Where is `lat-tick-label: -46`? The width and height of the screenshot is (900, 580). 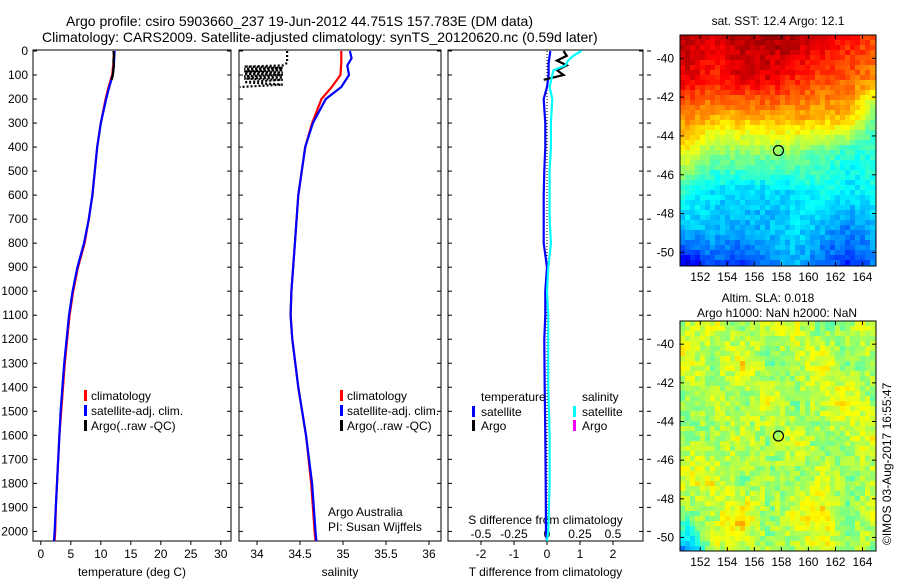 lat-tick-label: -46 is located at coordinates (666, 175).